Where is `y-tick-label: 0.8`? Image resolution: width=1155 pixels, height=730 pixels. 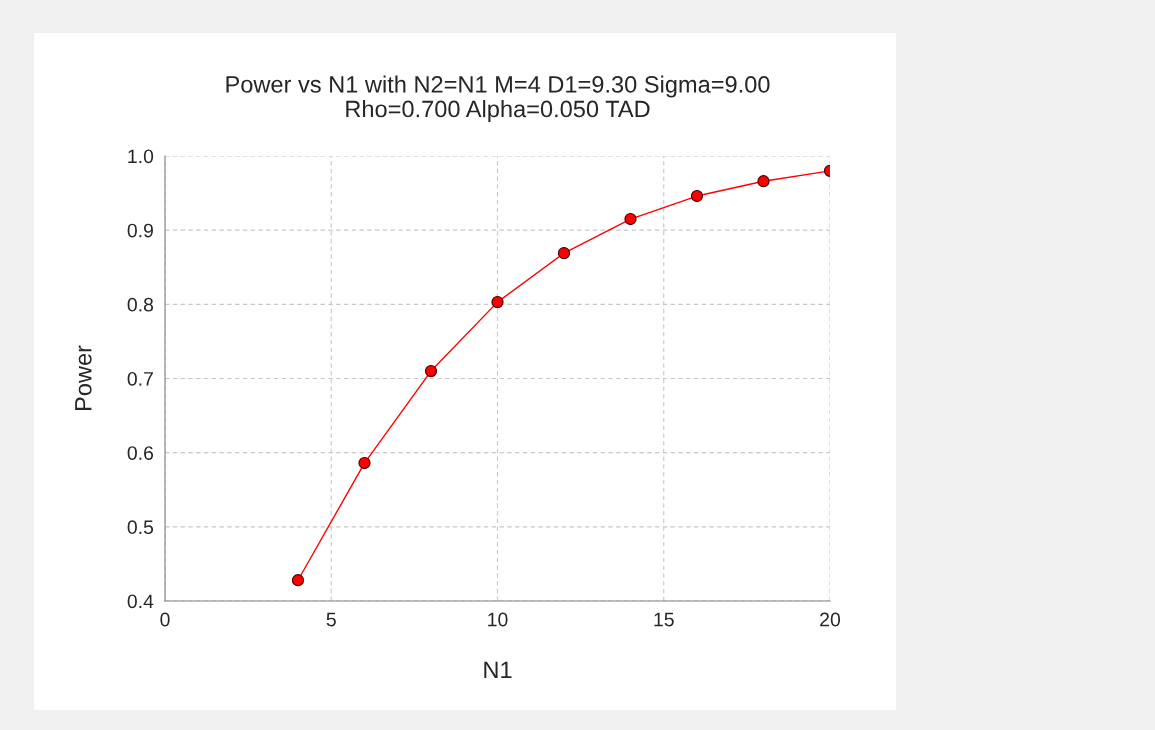
y-tick-label: 0.8 is located at coordinates (140, 304).